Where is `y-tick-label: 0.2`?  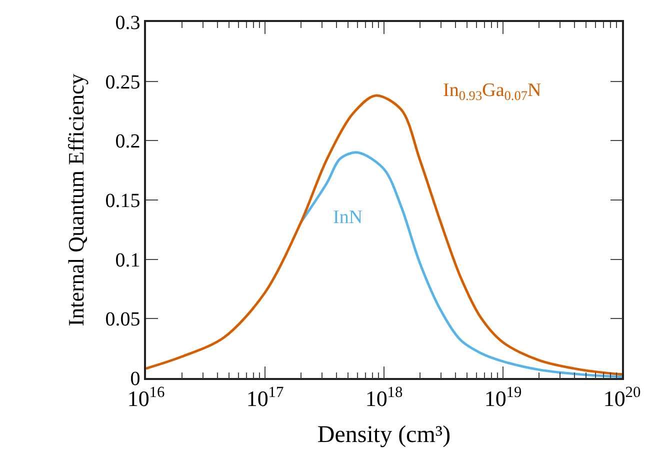 y-tick-label: 0.2 is located at coordinates (127, 141).